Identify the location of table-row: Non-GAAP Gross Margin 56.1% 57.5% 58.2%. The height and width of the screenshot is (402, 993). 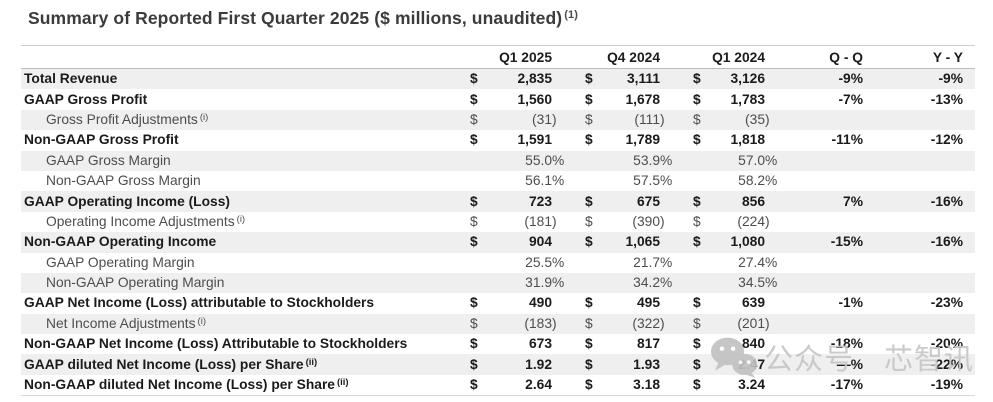
(498, 181).